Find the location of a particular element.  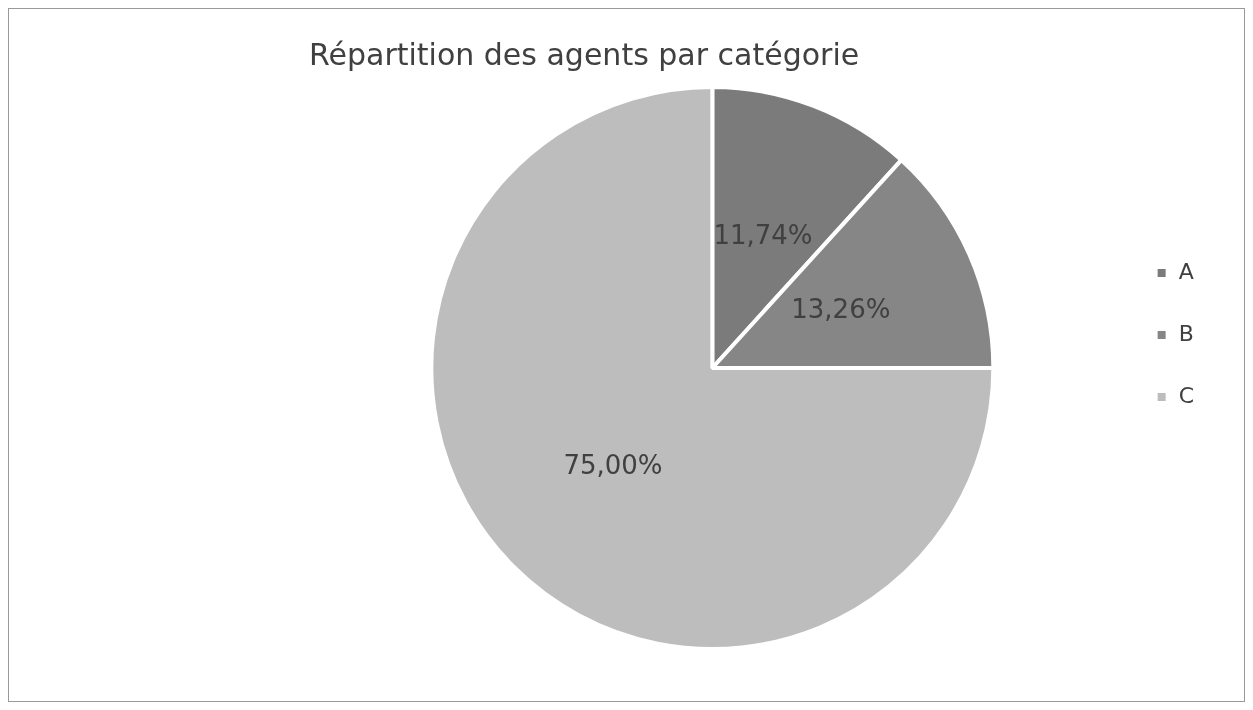

data-label: 75,00% is located at coordinates (613, 465).